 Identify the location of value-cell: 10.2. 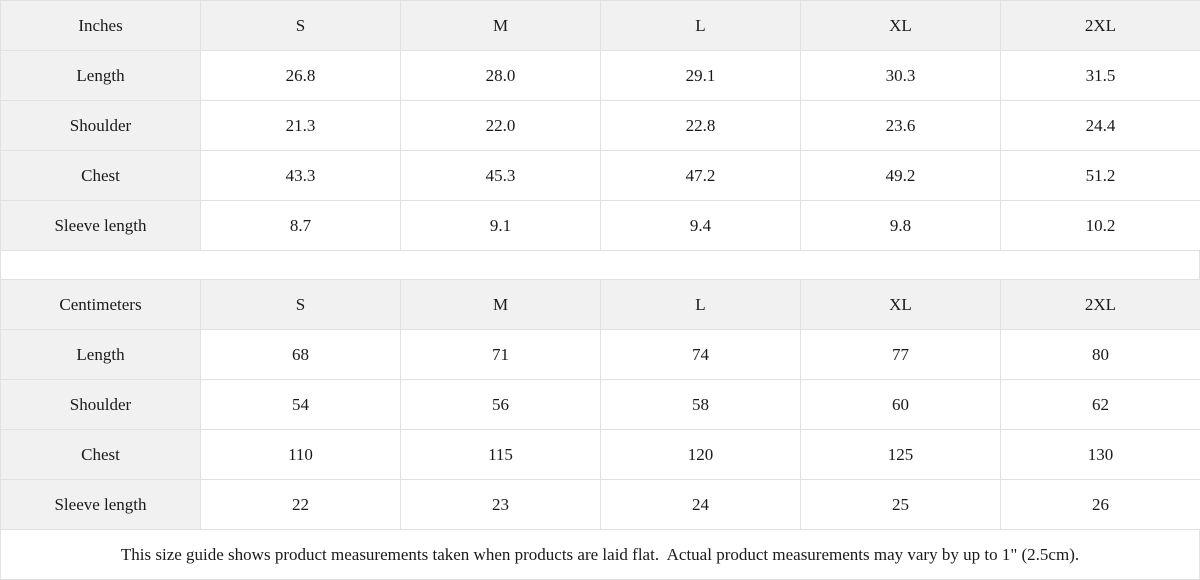
(1100, 225).